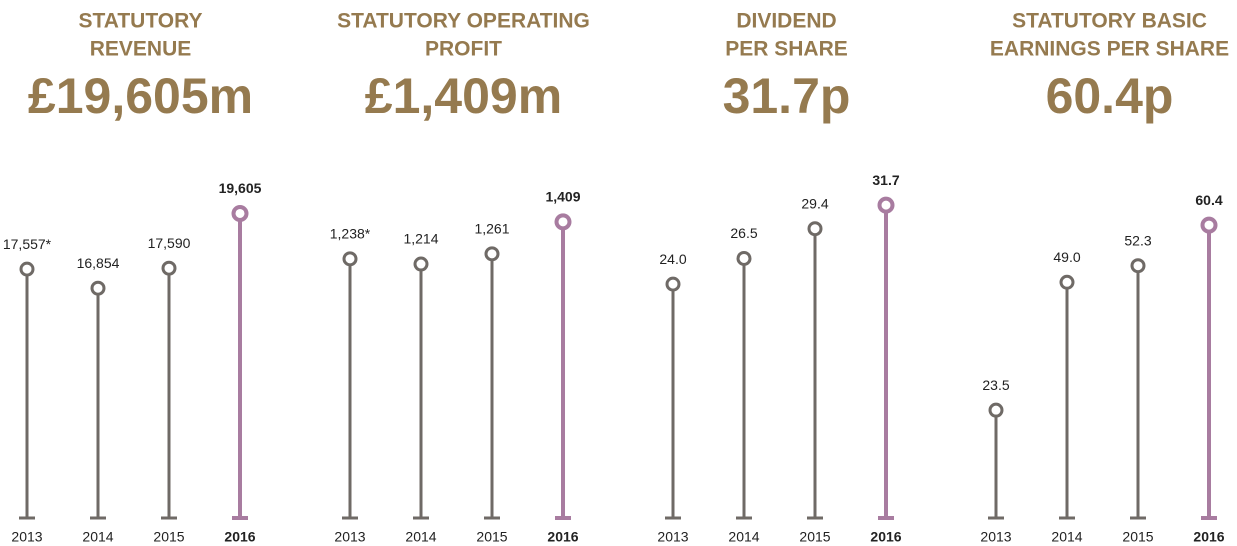  I want to click on value-label: 16,854, so click(98, 263).